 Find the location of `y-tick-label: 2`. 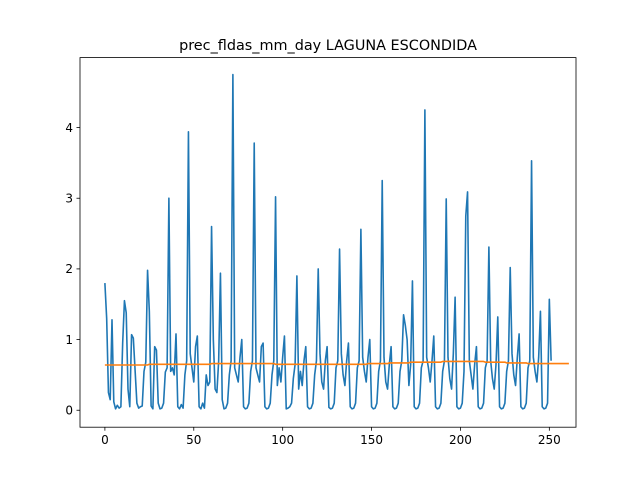

y-tick-label: 2 is located at coordinates (69, 269).